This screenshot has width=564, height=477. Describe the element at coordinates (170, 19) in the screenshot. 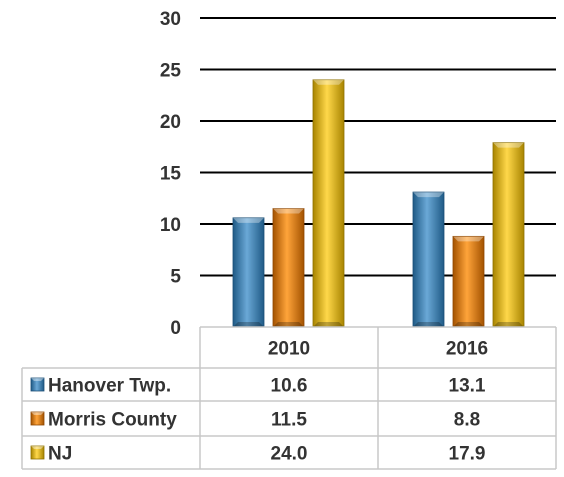

I see `y-tick-label: 30` at that location.